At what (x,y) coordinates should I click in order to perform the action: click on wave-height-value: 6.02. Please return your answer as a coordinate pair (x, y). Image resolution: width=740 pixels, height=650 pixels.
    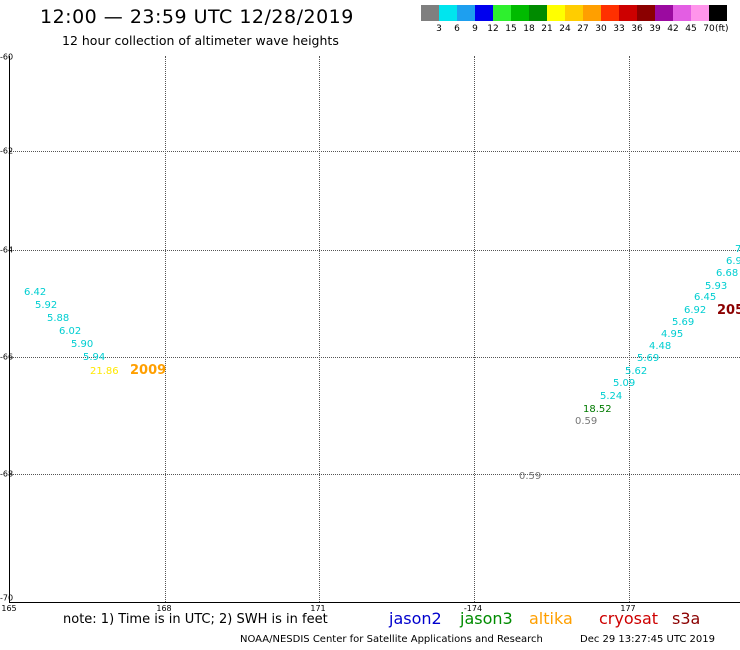
    Looking at the image, I should click on (70, 331).